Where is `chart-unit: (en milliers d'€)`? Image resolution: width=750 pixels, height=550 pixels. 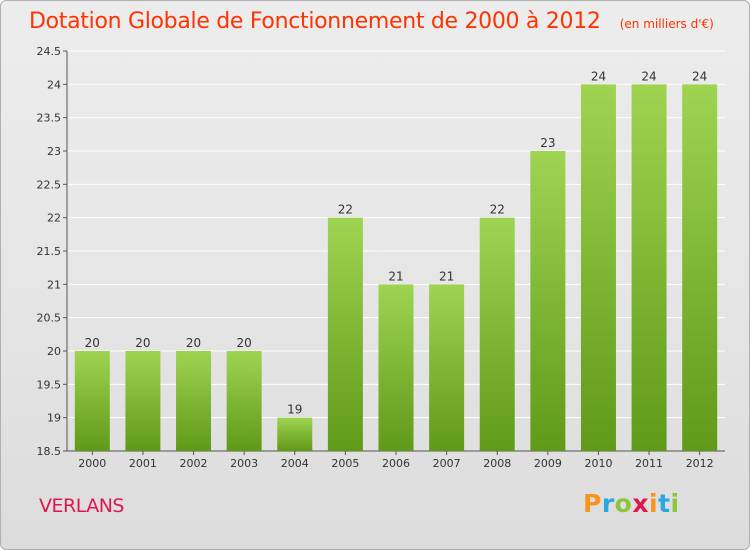 chart-unit: (en milliers d'€) is located at coordinates (666, 24).